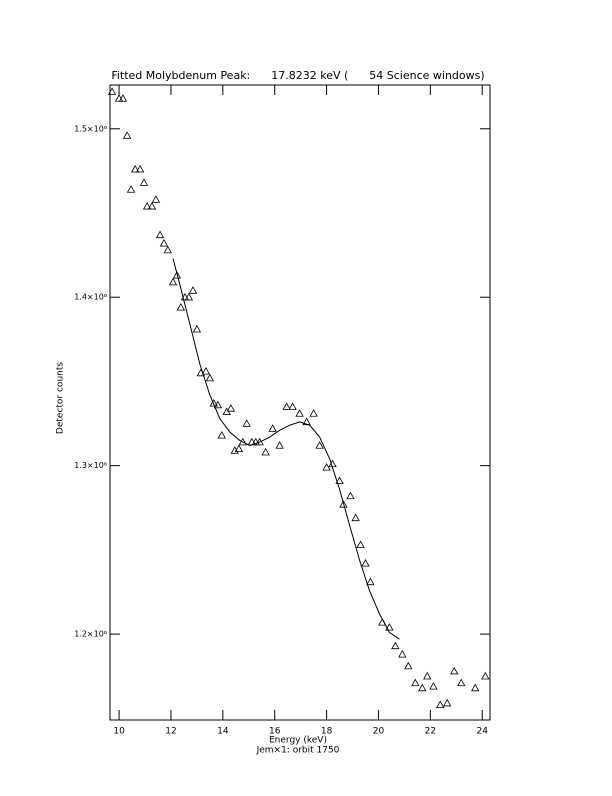 The image size is (612, 796). Describe the element at coordinates (61, 398) in the screenshot. I see `y-axis-label: Detector counts` at that location.